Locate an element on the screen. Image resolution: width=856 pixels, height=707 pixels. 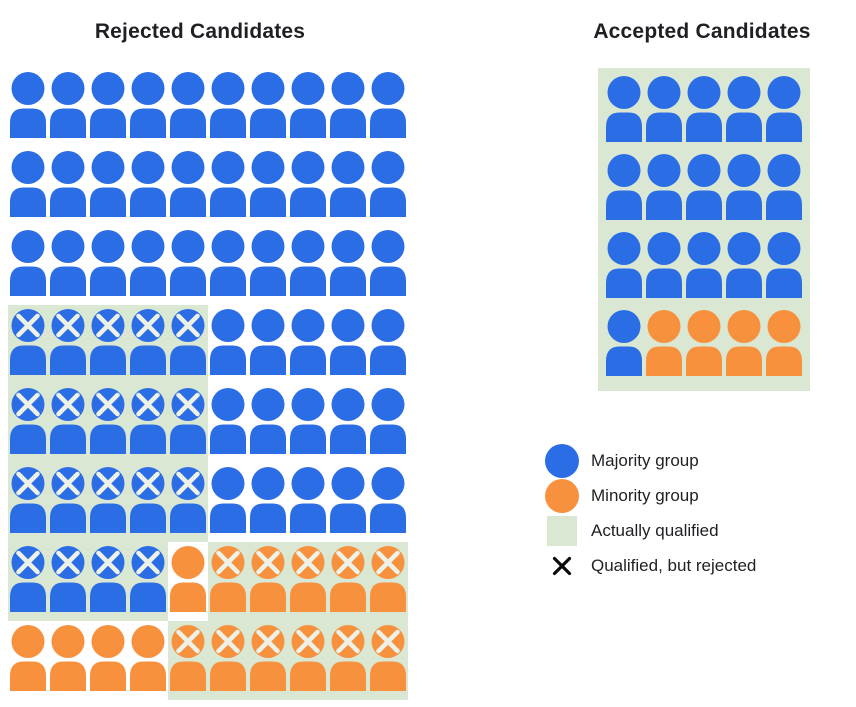
rejected-candidates-title: Rejected Candidates is located at coordinates (200, 31).